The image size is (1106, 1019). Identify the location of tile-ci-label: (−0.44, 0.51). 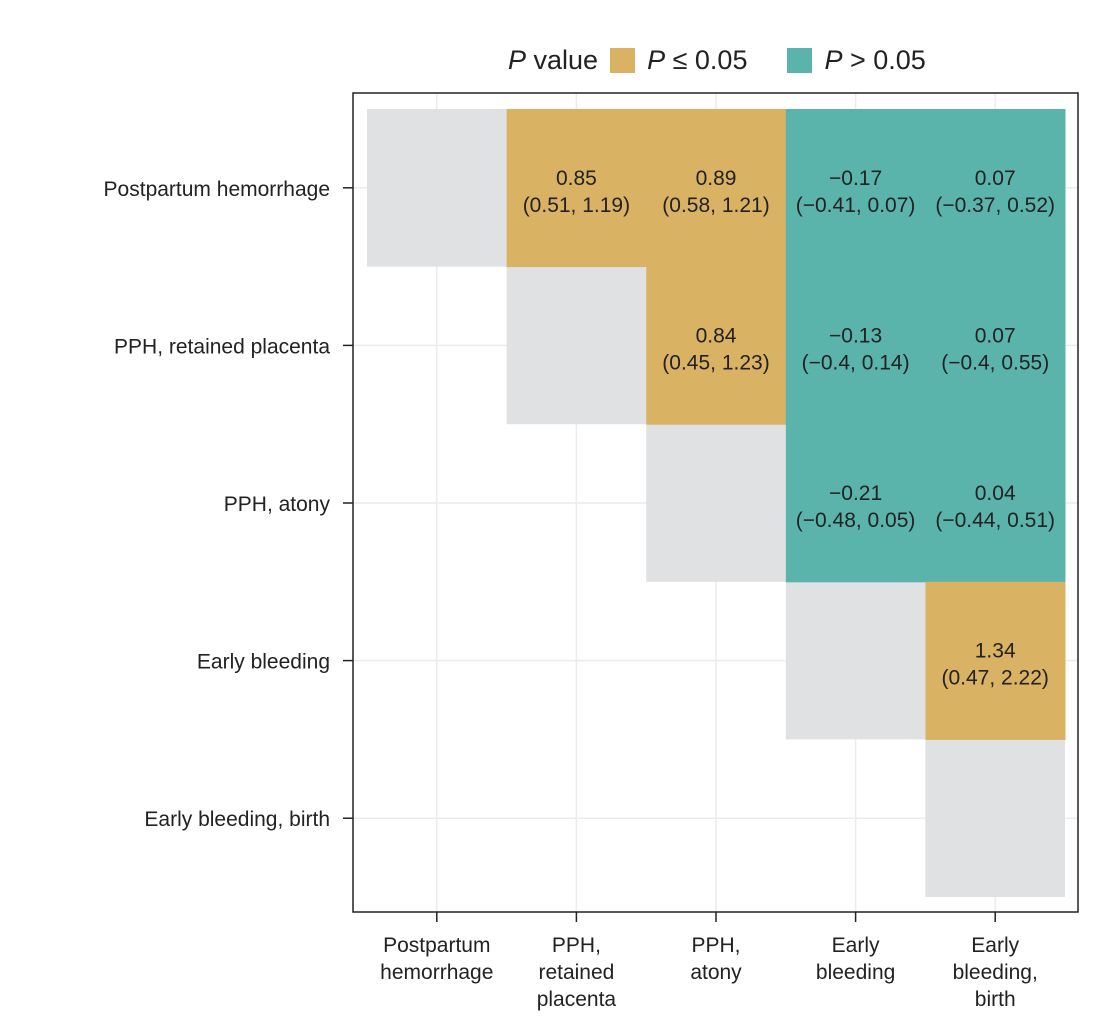
(995, 520).